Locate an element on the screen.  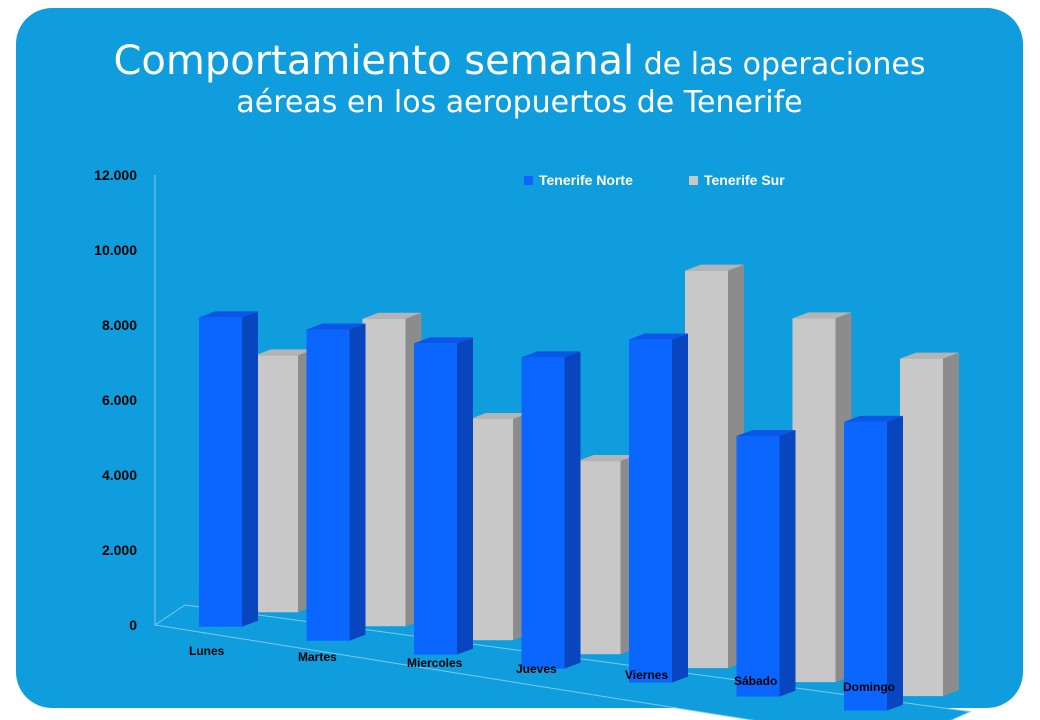
title-rest: de las operaciones is located at coordinates (780, 64).